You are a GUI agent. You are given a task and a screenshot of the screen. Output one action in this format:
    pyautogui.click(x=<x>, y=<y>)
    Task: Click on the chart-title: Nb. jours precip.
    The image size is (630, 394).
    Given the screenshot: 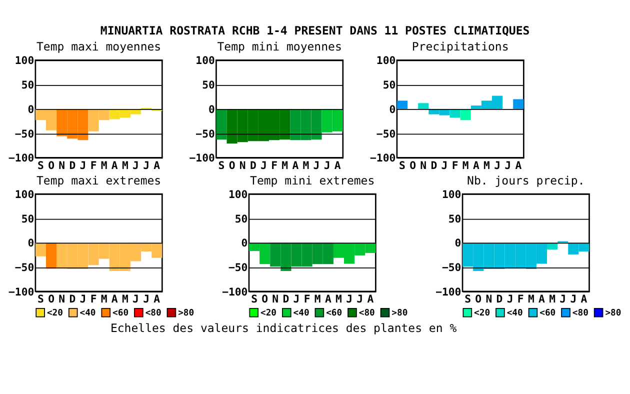 What is the action you would take?
    pyautogui.click(x=526, y=180)
    